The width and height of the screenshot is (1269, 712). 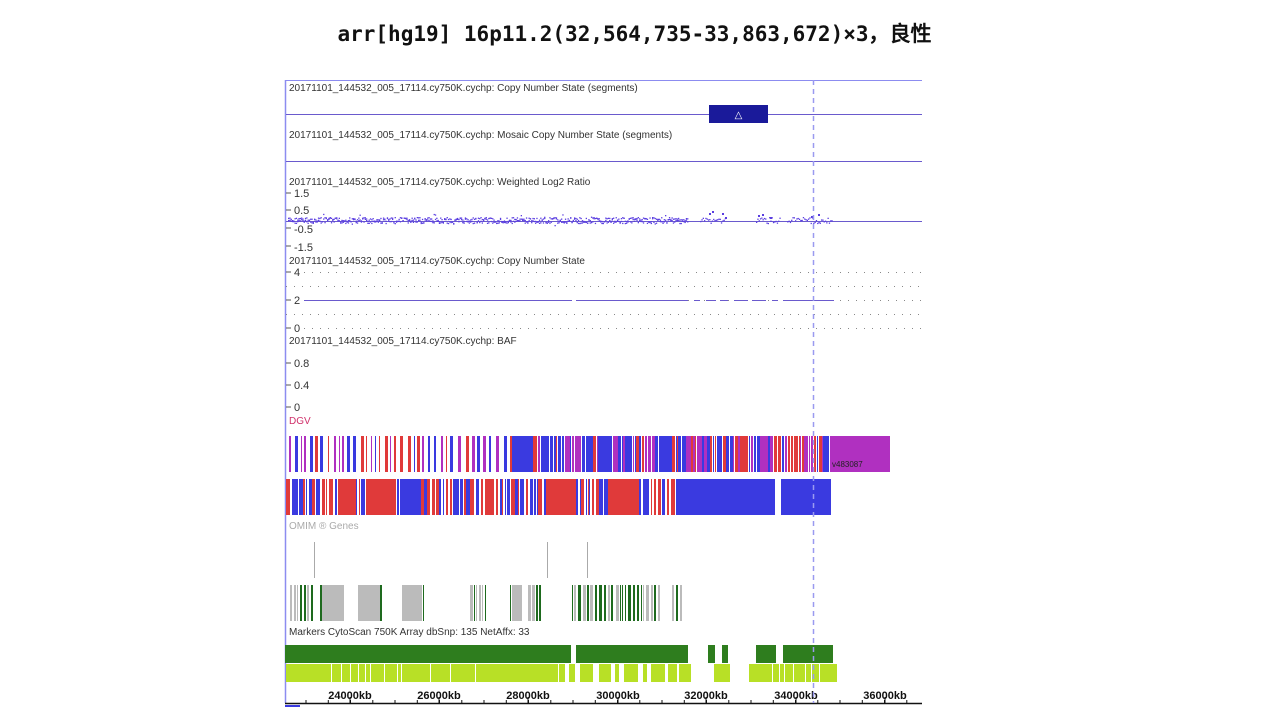 What do you see at coordinates (439, 696) in the screenshot?
I see `axis-tick-label: 26000kb` at bounding box center [439, 696].